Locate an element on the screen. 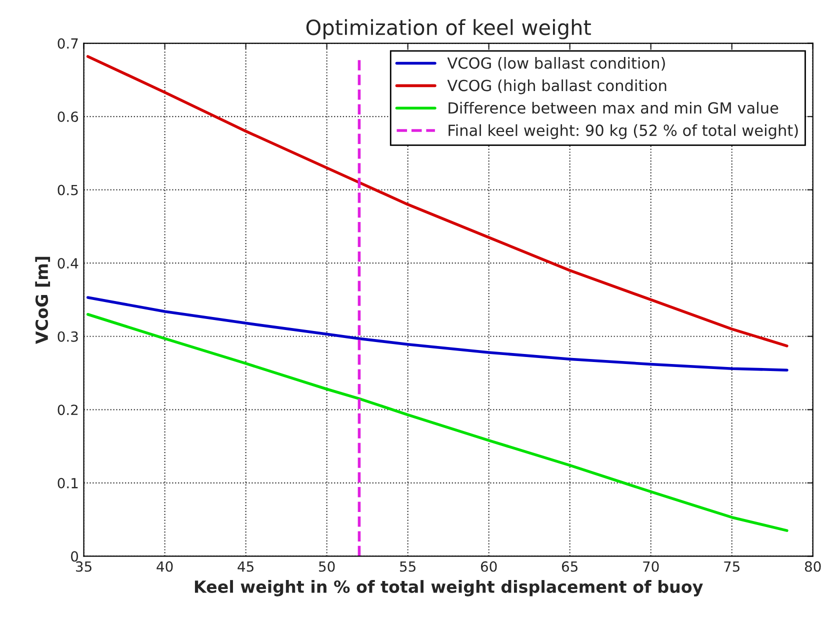 The width and height of the screenshot is (838, 618). x-tick-label: 80 is located at coordinates (812, 566).